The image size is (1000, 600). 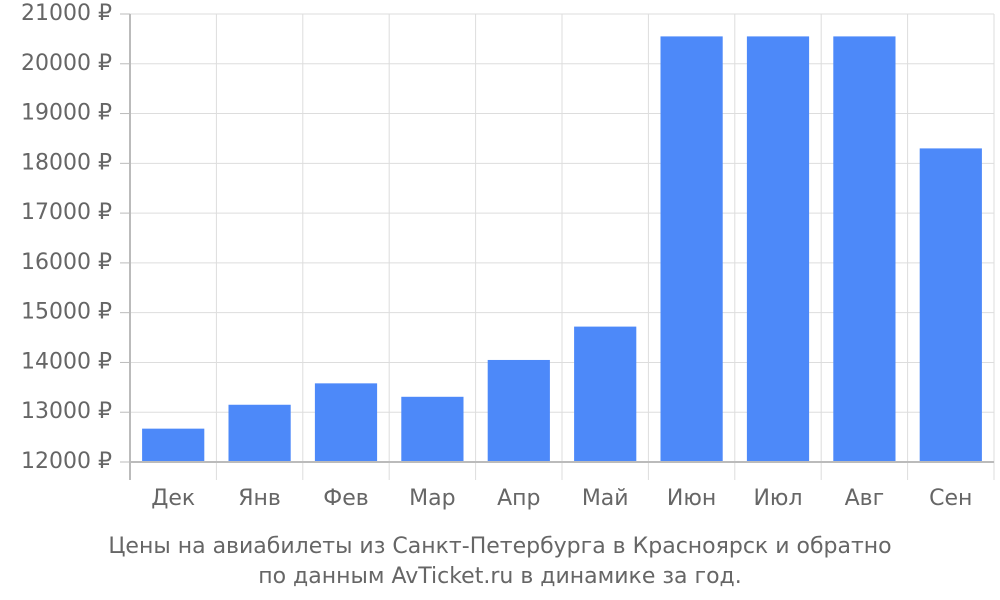 What do you see at coordinates (66, 212) in the screenshot?
I see `y-tick-label: 17000 ₽` at bounding box center [66, 212].